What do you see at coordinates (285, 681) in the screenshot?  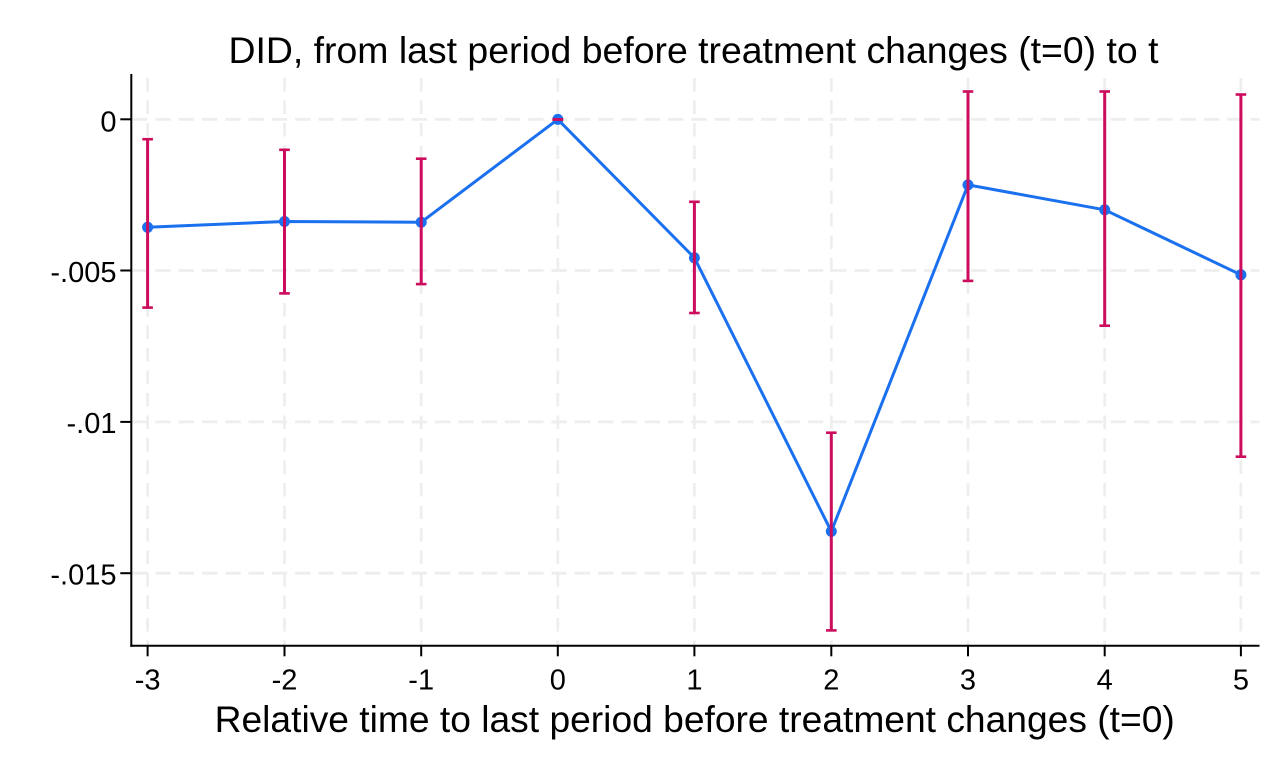 I see `svg-text: -2` at bounding box center [285, 681].